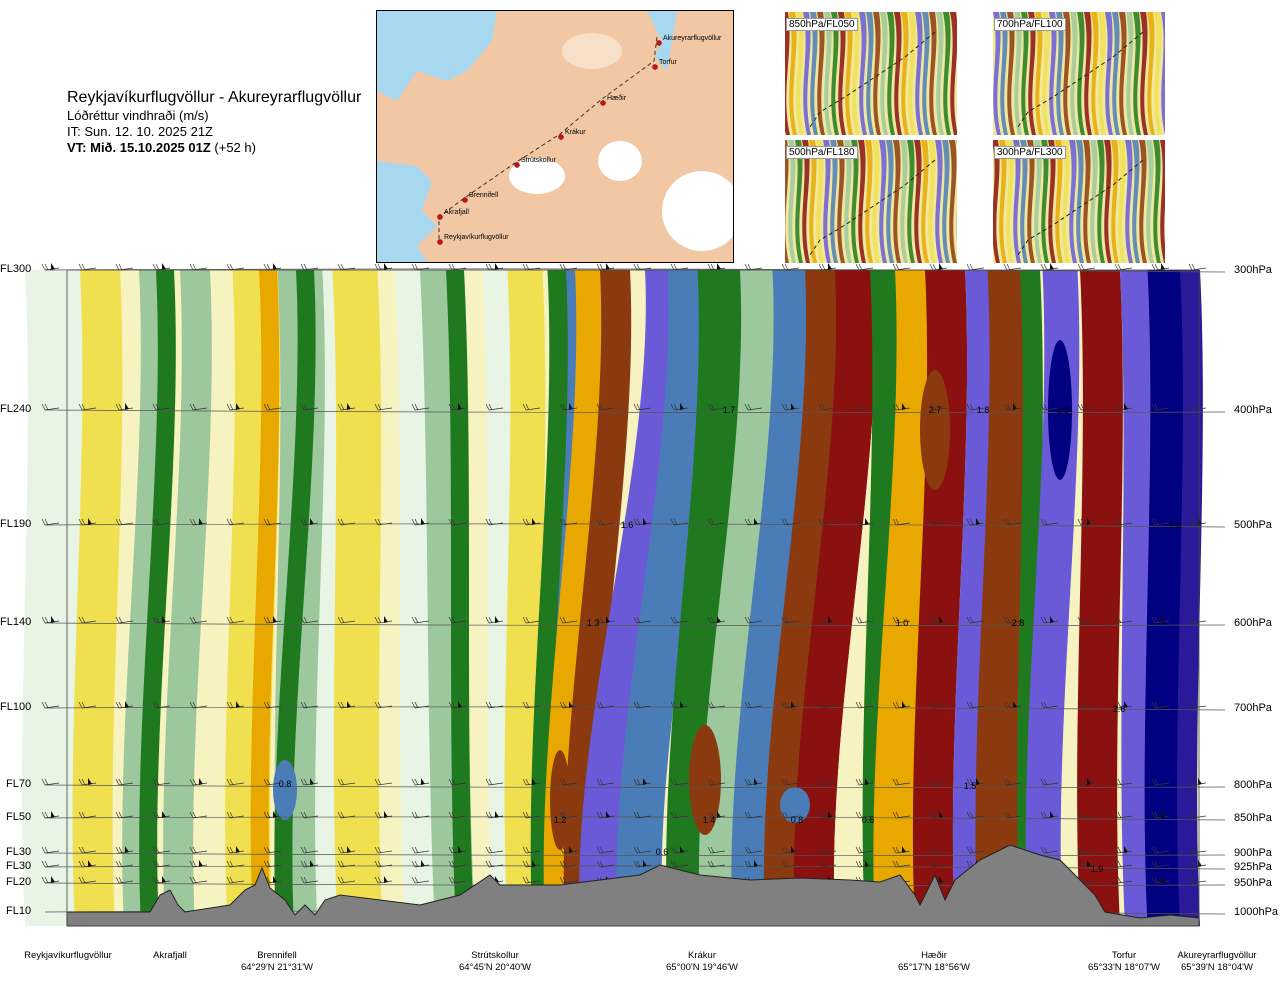 The image size is (1280, 981). I want to click on flight-level-label: FL240, so click(16, 409).